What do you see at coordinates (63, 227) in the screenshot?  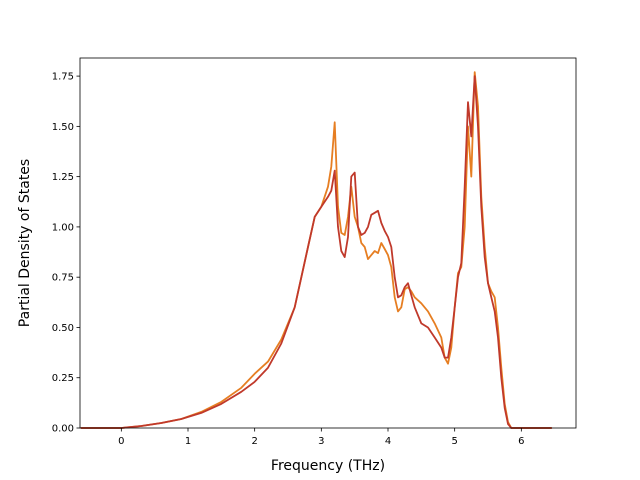 I see `y-tick-label: 1.00` at bounding box center [63, 227].